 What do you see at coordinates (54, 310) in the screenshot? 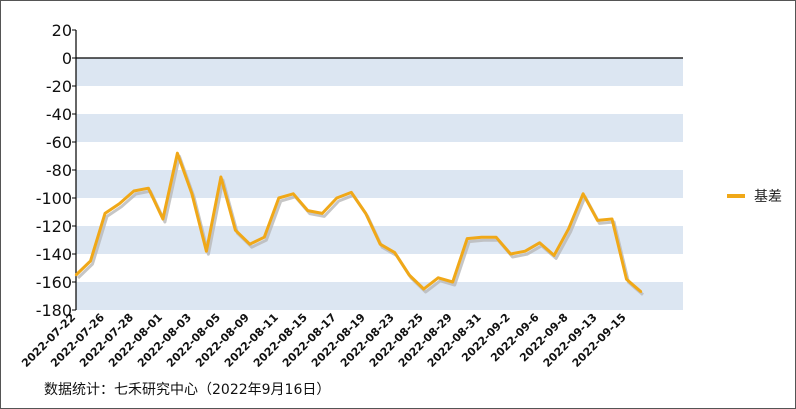
I see `y-tick-label: -180` at bounding box center [54, 310].